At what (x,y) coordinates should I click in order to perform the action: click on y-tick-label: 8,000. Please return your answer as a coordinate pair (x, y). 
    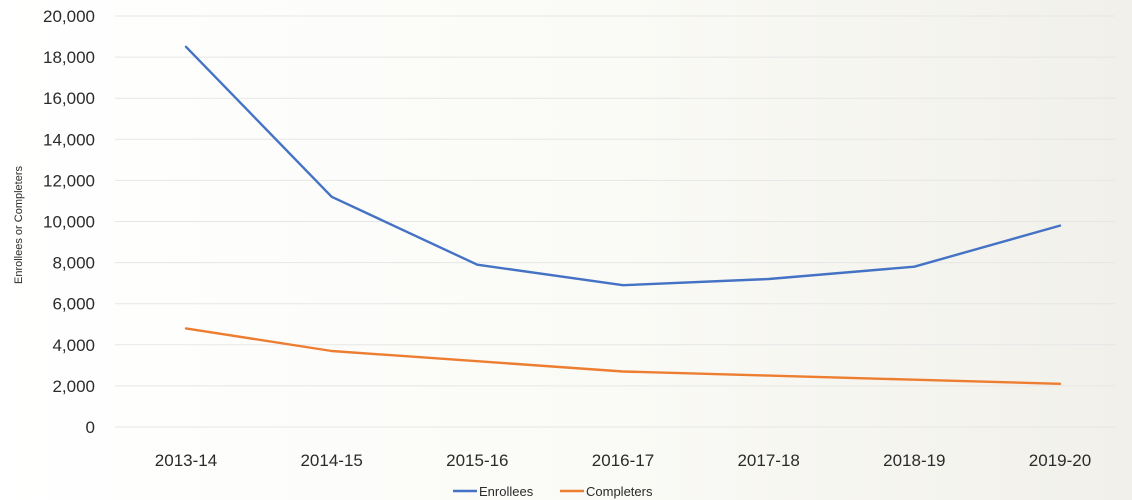
    Looking at the image, I should click on (73, 263).